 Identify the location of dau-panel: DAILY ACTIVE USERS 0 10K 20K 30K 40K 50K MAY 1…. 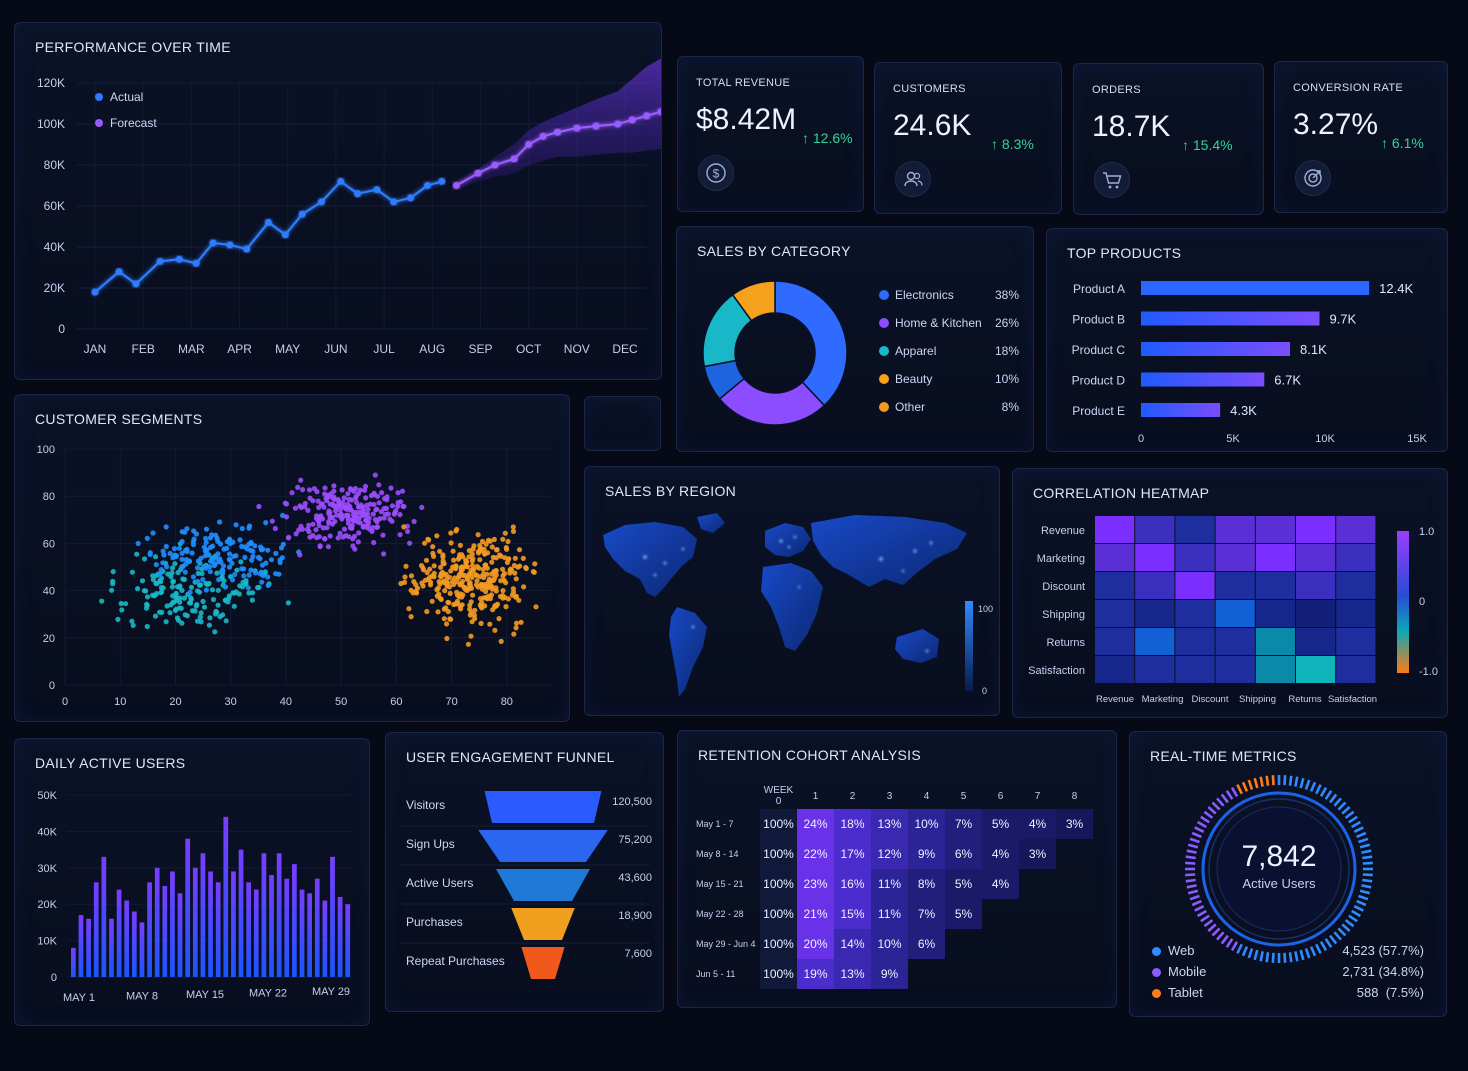
(192, 882).